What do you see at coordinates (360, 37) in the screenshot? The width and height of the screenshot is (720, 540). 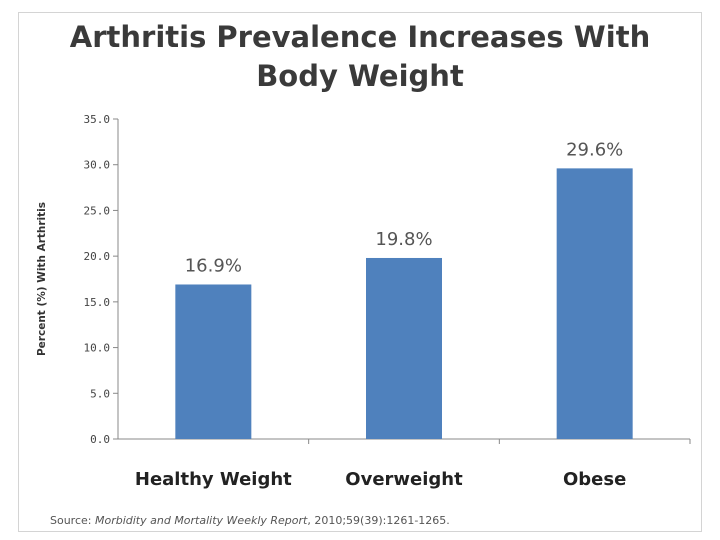 I see `chart-title-line-1: Arthritis Prevalence Increases With` at bounding box center [360, 37].